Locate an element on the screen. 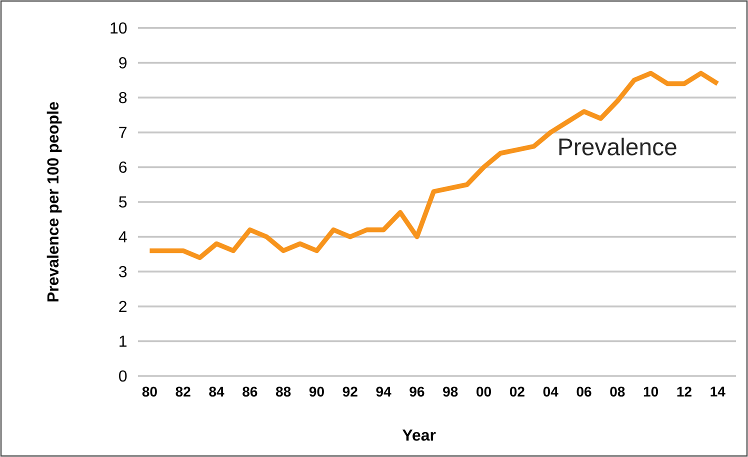  x-tick-label: 80 is located at coordinates (149, 391).